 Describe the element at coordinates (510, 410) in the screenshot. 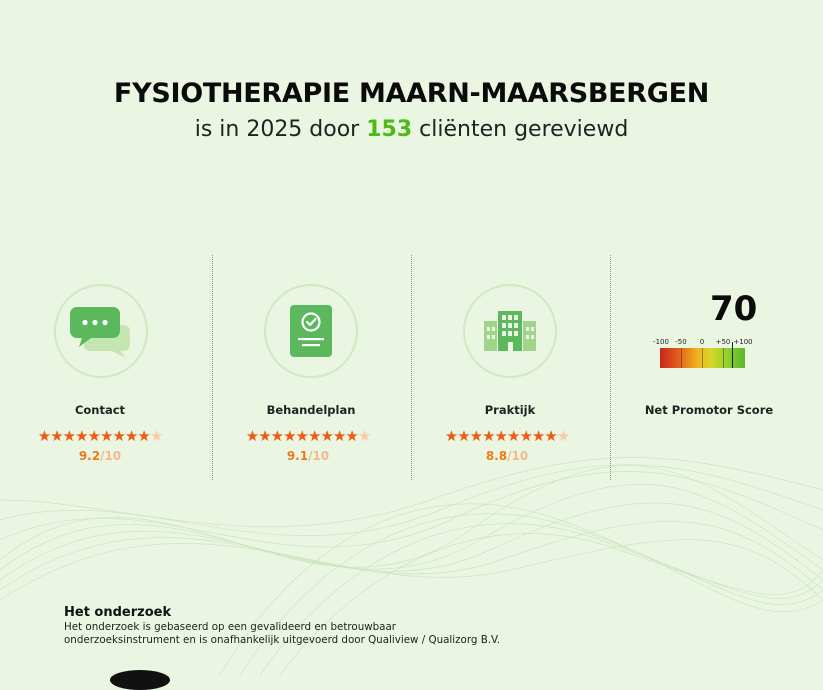

I see `category-label-praktijk: Praktijk` at that location.